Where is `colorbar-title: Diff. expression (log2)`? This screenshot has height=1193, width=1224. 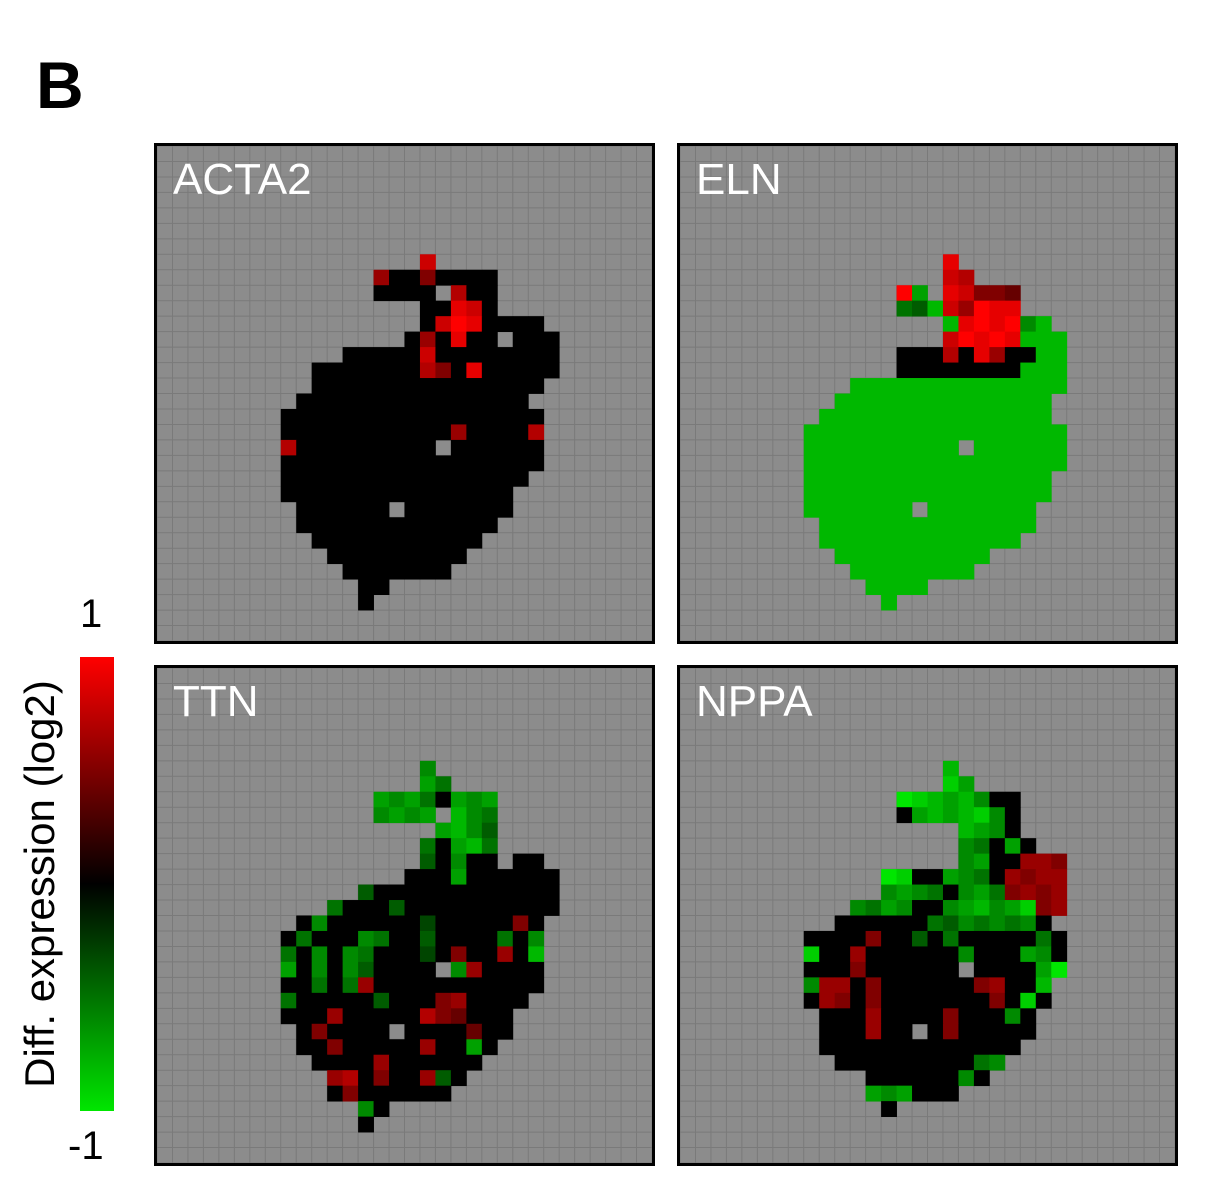
colorbar-title: Diff. expression (log2) is located at coordinates (40, 884).